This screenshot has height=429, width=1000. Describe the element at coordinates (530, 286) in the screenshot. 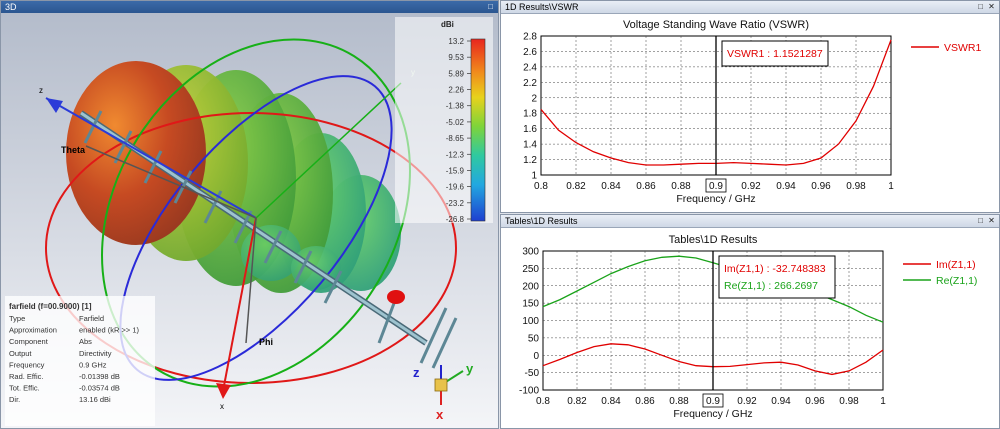

I see `y-tick-label: 200` at that location.